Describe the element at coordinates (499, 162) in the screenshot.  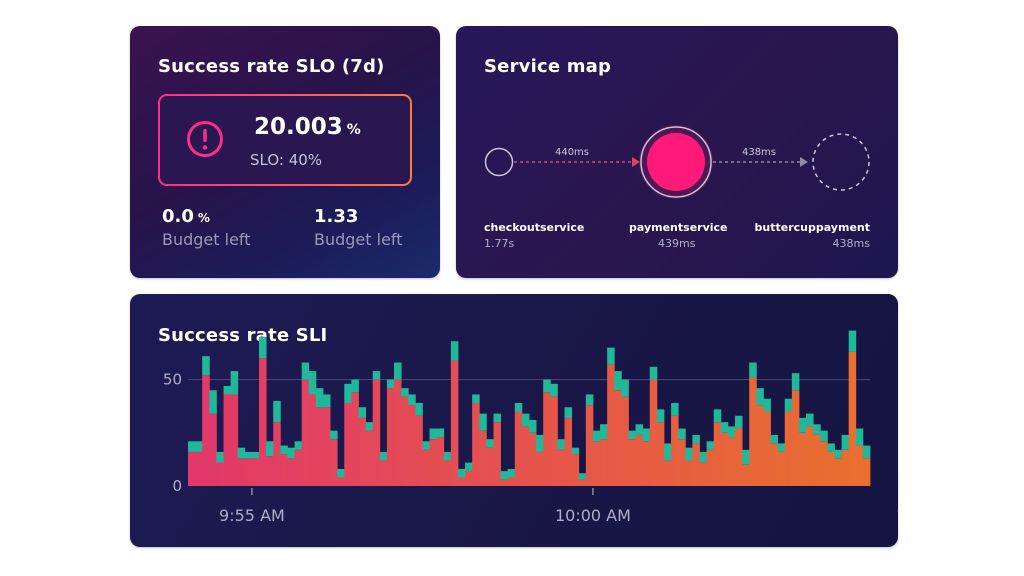
I see `node-checkoutservice` at that location.